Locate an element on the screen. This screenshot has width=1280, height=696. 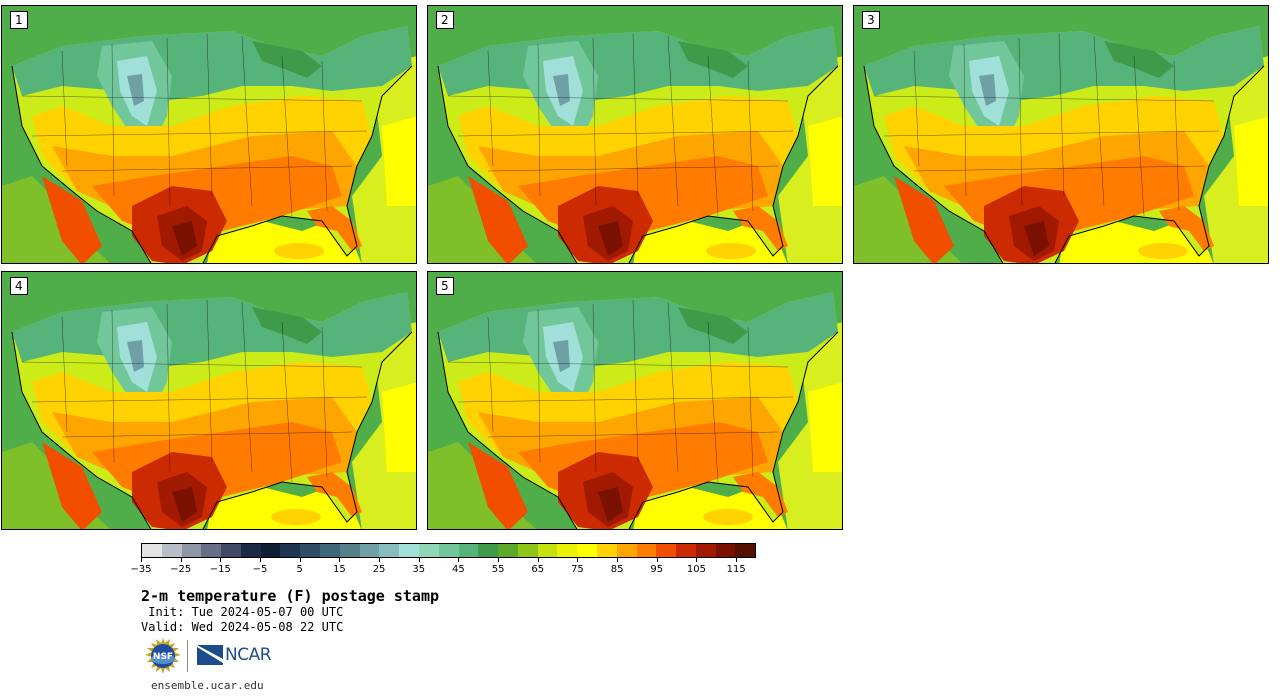
colorbar-tick-label: 85 is located at coordinates (617, 569).